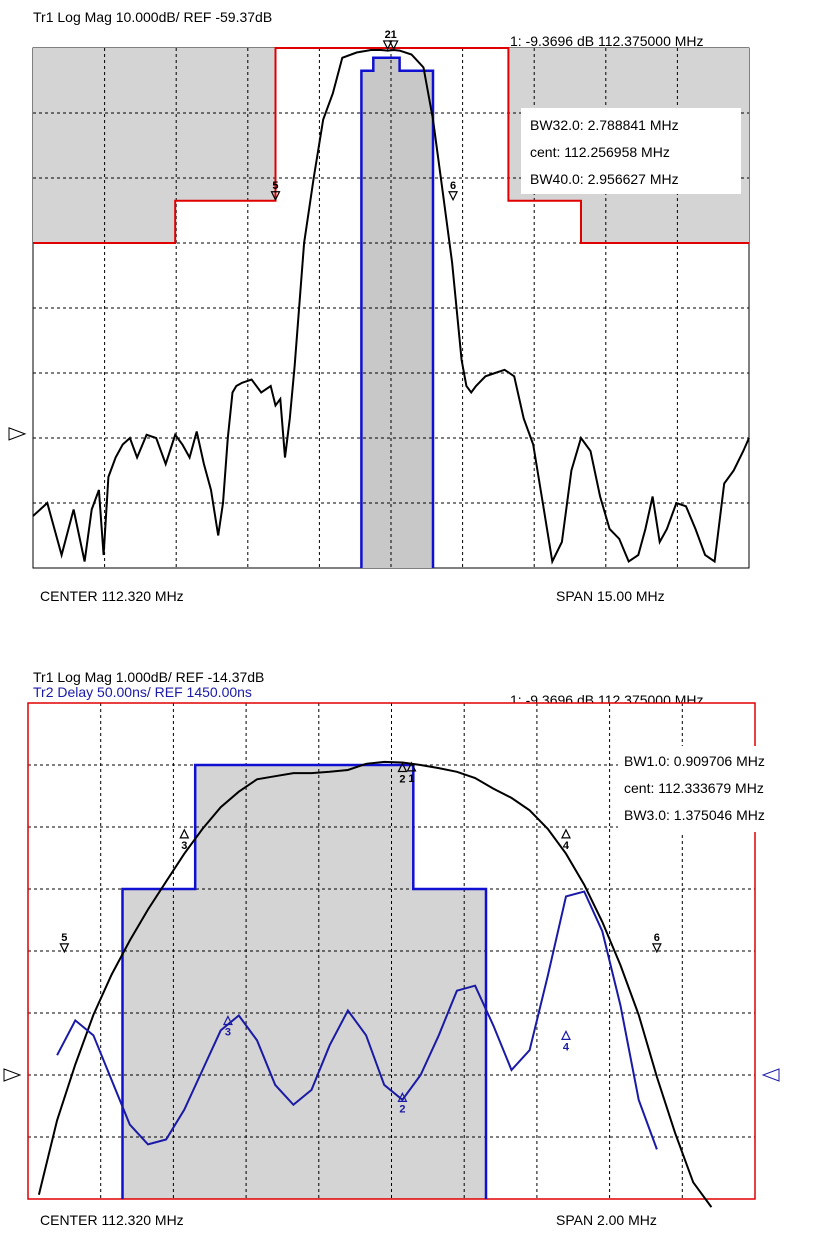 The image size is (813, 1233). I want to click on top-marker-1-label: 1, so click(394, 35).